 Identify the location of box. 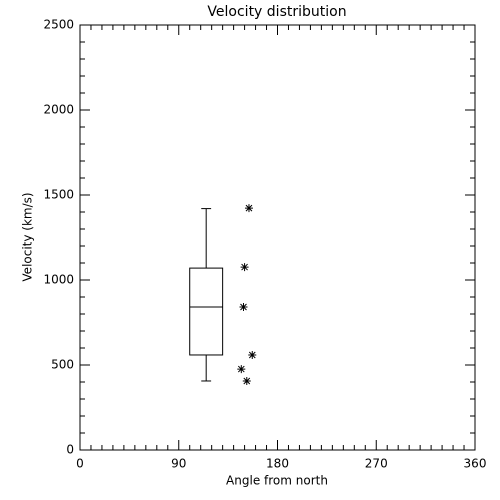
(206, 311).